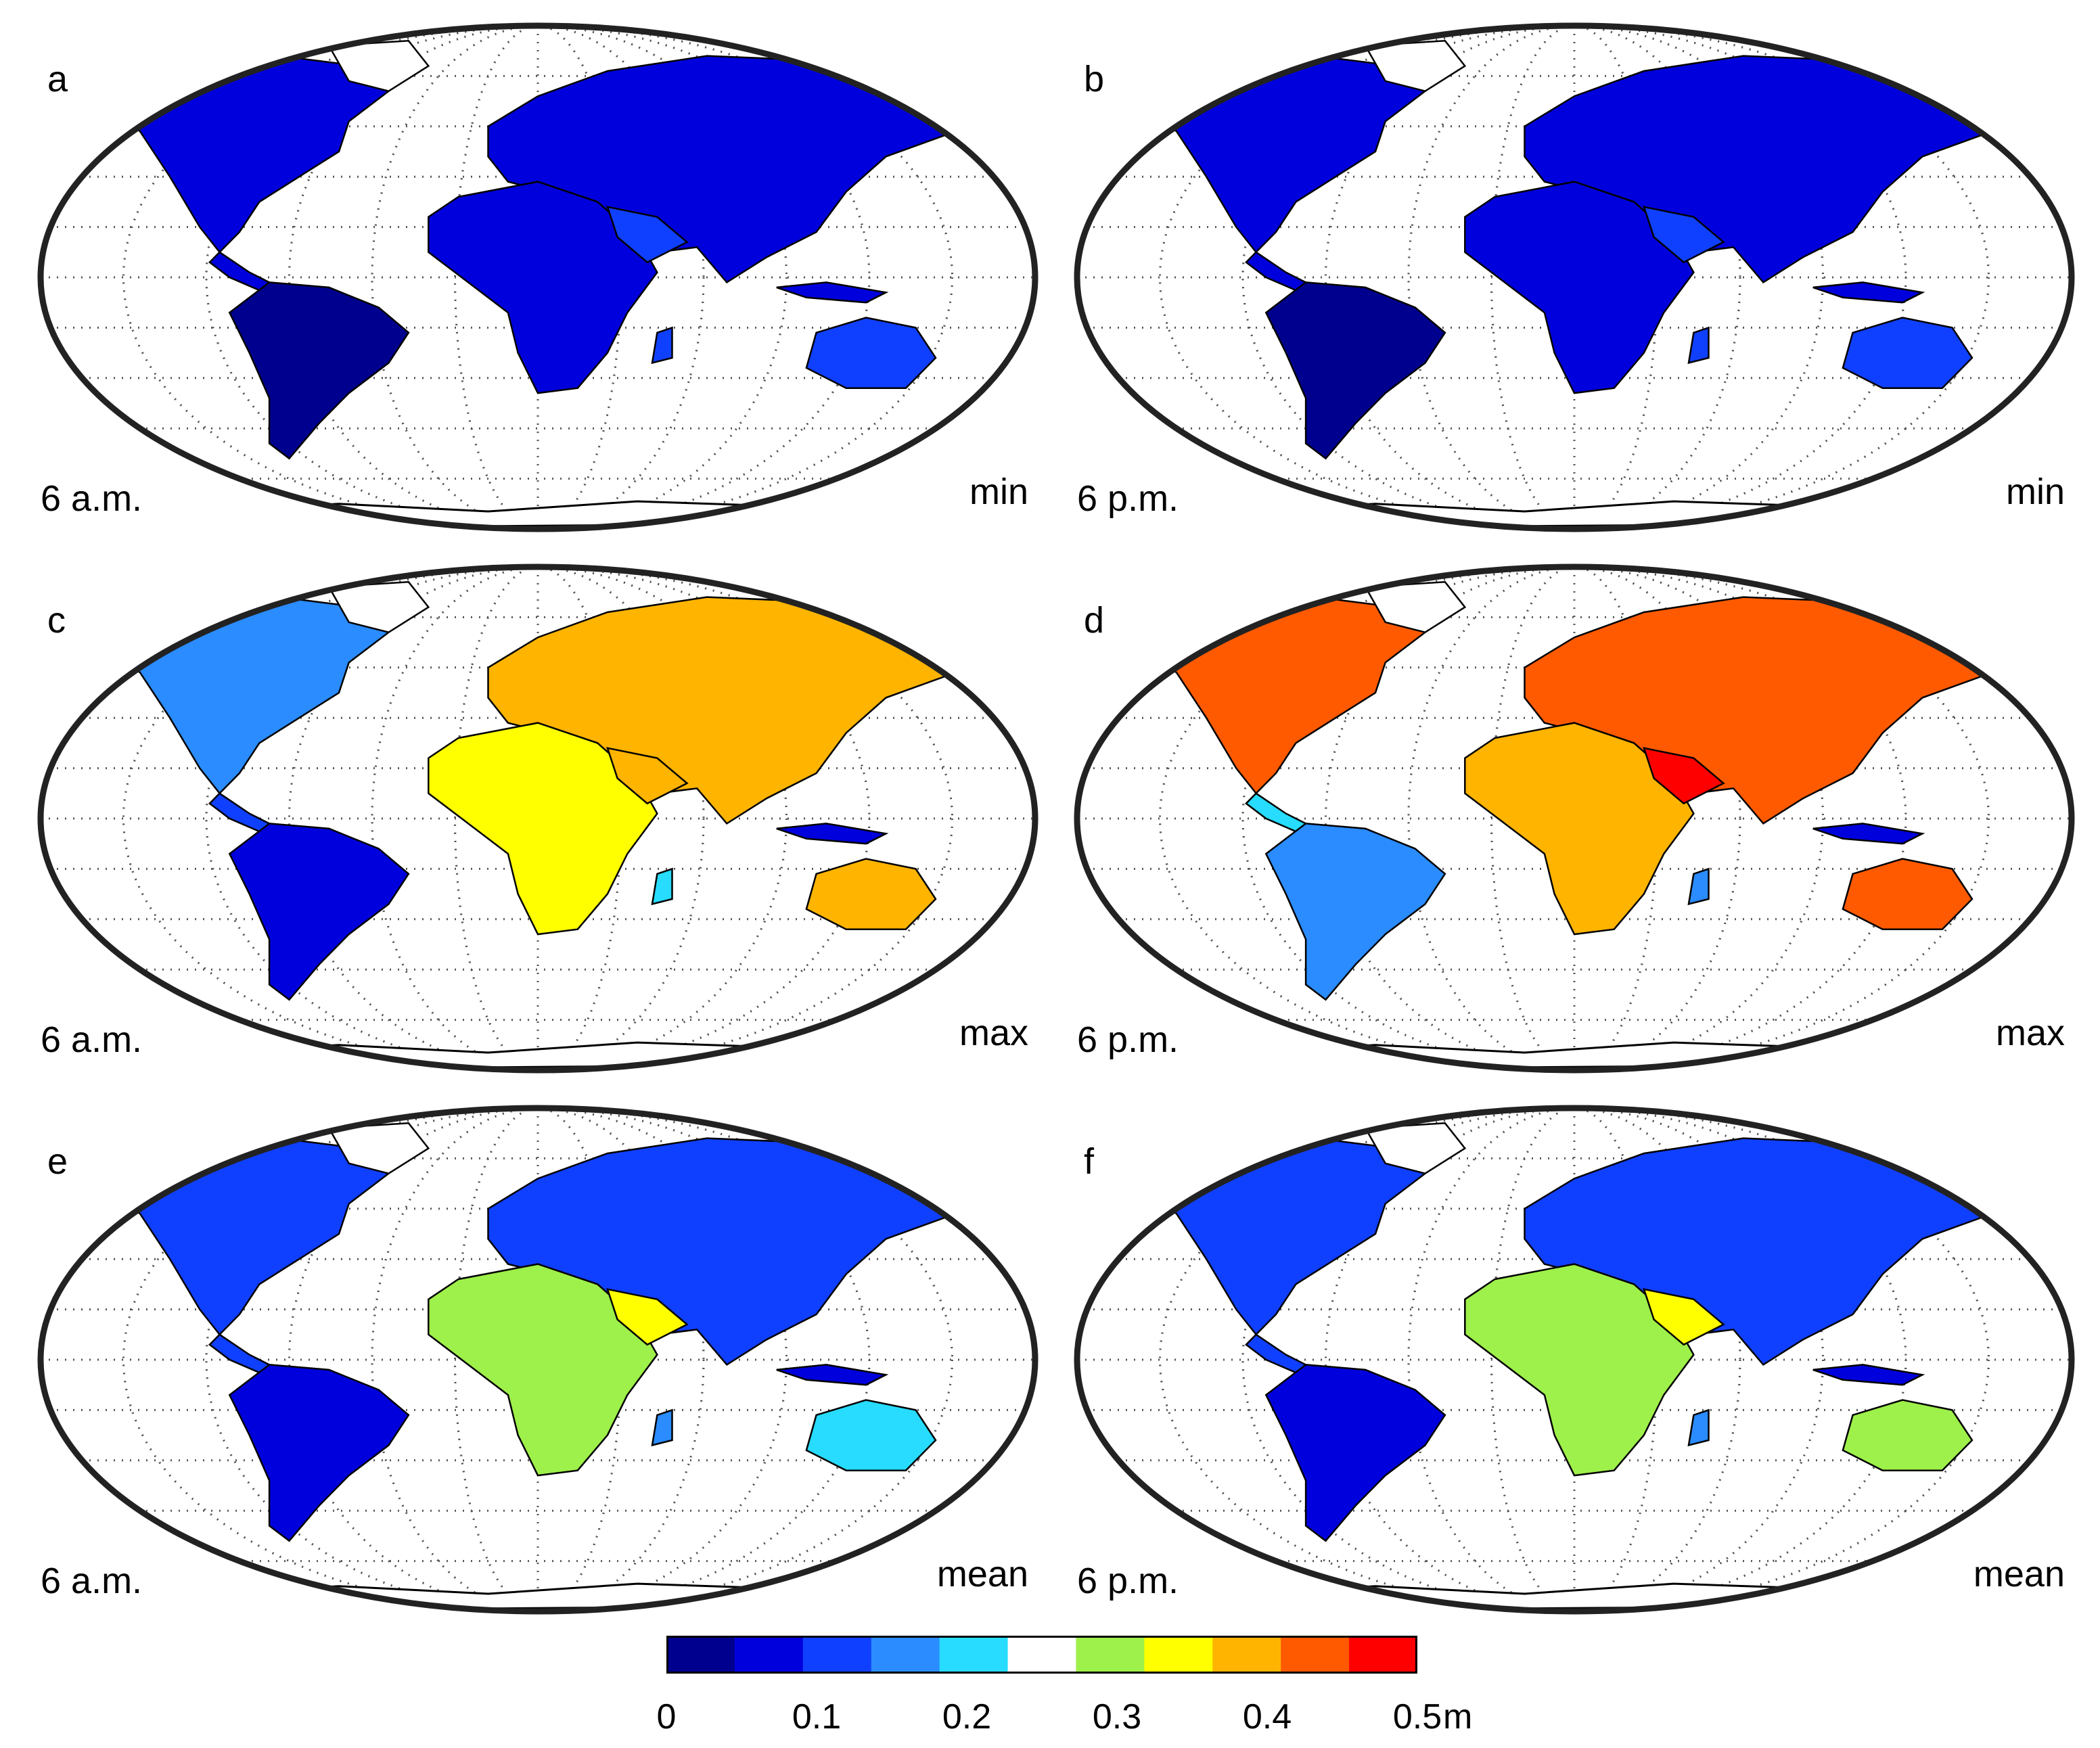 The width and height of the screenshot is (2100, 1748). I want to click on panel-letter: a, so click(57, 79).